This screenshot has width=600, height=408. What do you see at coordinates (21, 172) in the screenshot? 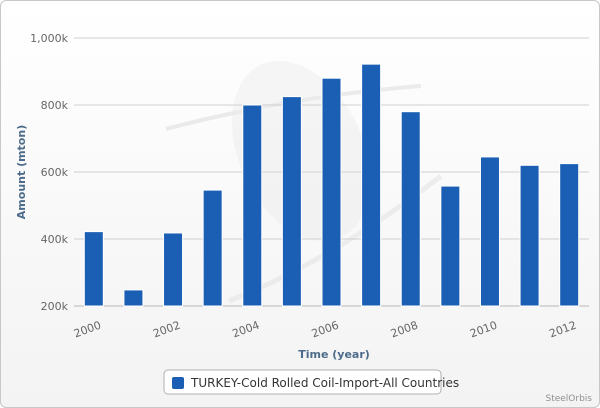
I see `y-axis-title: Amount (mton)` at bounding box center [21, 172].